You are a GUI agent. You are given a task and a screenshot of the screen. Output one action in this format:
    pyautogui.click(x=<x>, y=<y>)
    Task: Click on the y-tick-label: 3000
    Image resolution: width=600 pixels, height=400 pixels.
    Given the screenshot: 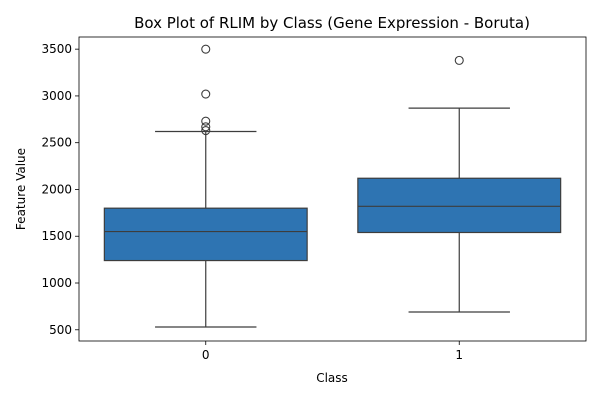 What is the action you would take?
    pyautogui.click(x=56, y=96)
    